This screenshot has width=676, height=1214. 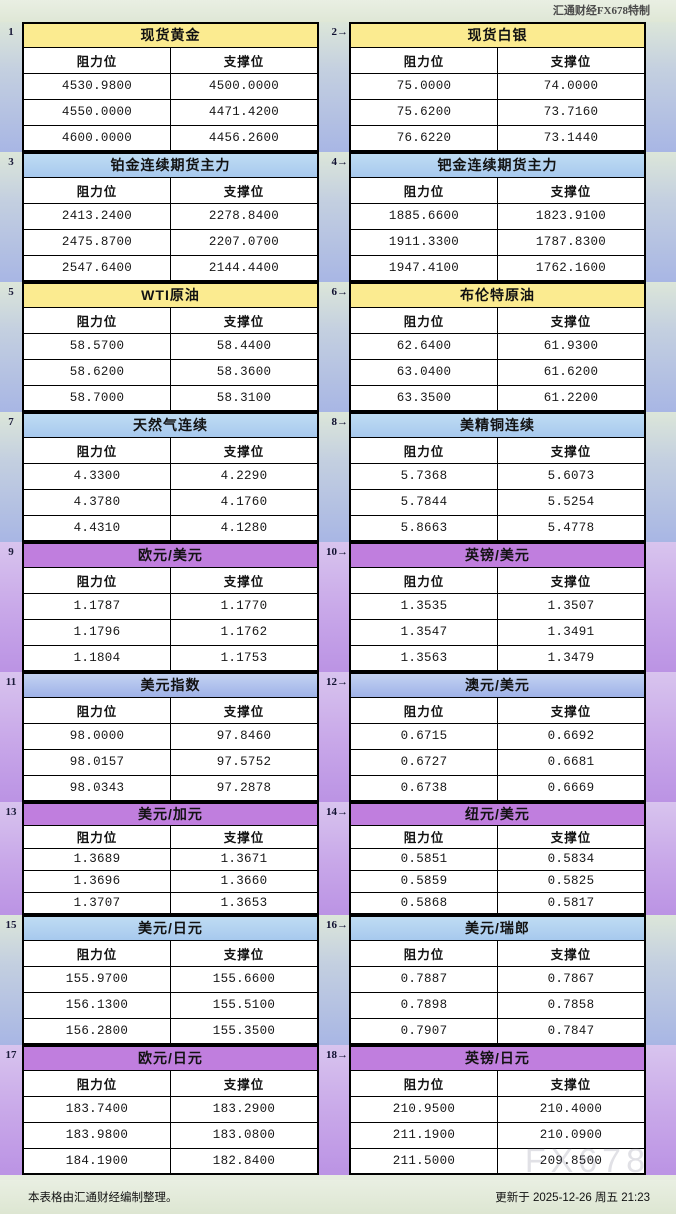 I want to click on right-instrument-title: 澳元/美元, so click(x=497, y=685).